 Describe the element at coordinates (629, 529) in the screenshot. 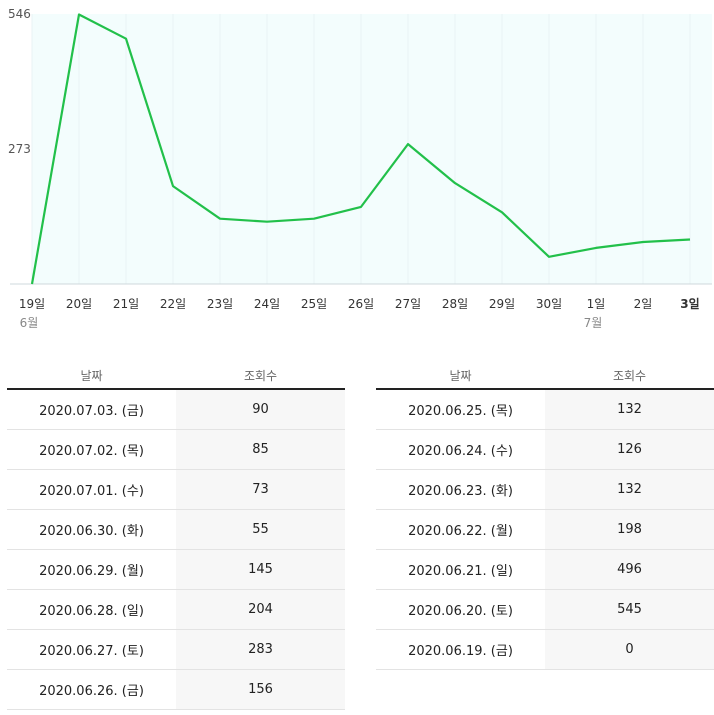

I see `views-cell: 198` at that location.